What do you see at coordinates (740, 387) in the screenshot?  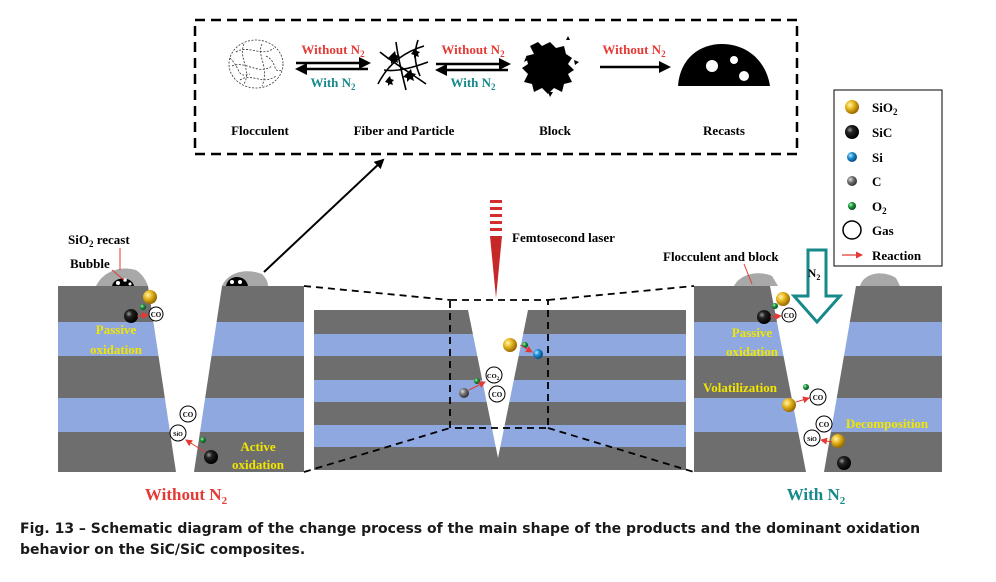 I see `volatilization-label: Volatilization` at bounding box center [740, 387].